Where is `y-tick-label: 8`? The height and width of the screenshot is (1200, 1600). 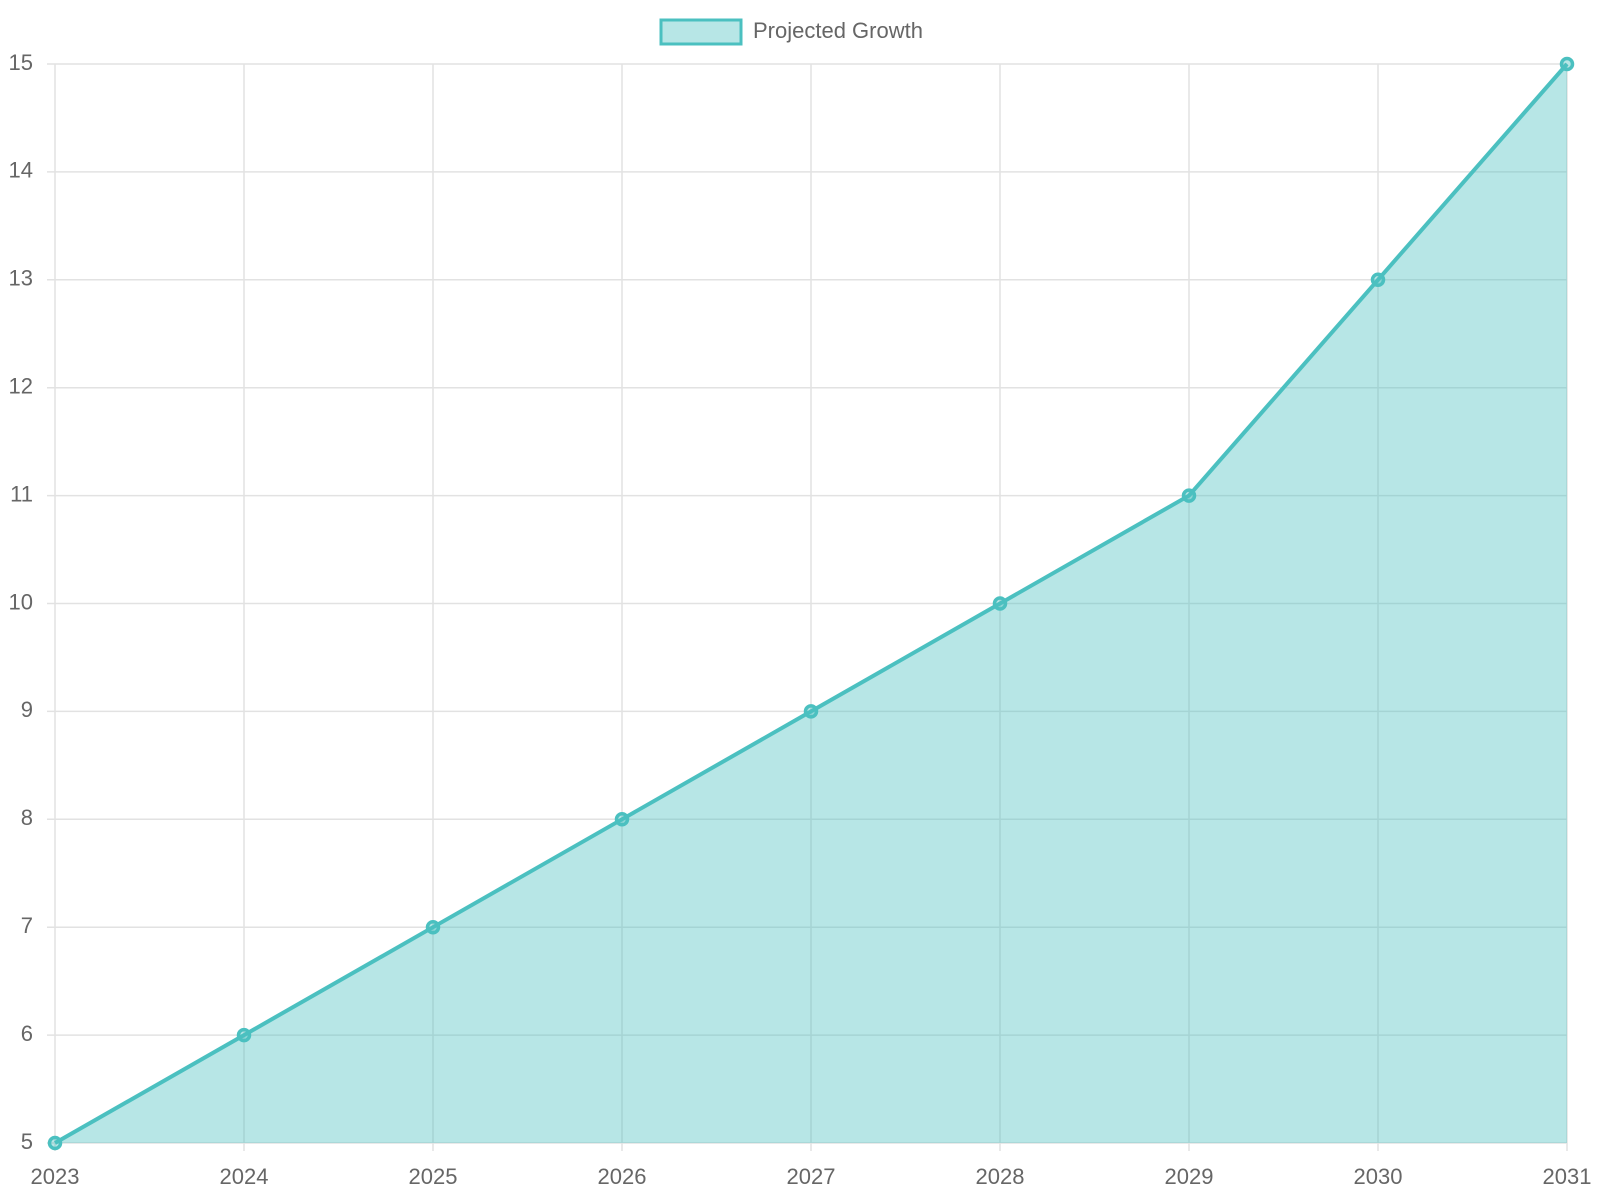 y-tick-label: 8 is located at coordinates (27, 817).